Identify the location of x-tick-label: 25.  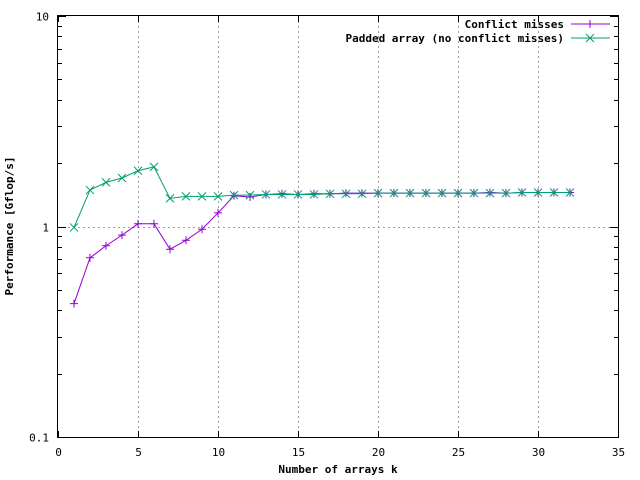
(458, 452).